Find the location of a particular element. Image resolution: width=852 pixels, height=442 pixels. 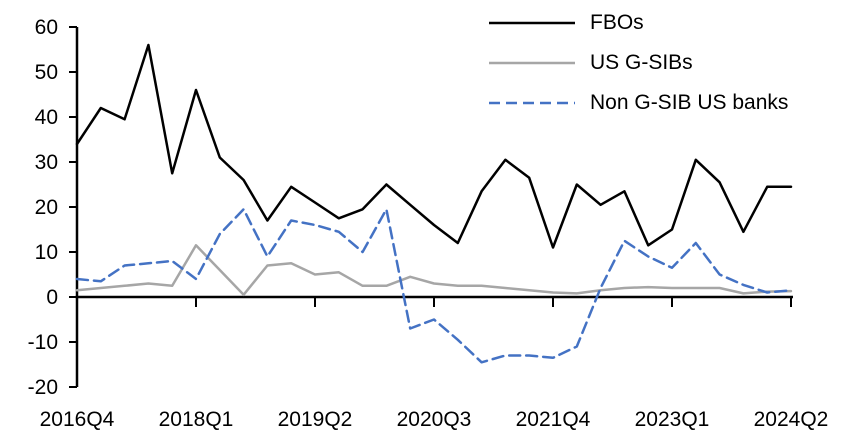

series-line-us-g-sibs is located at coordinates (434, 270).